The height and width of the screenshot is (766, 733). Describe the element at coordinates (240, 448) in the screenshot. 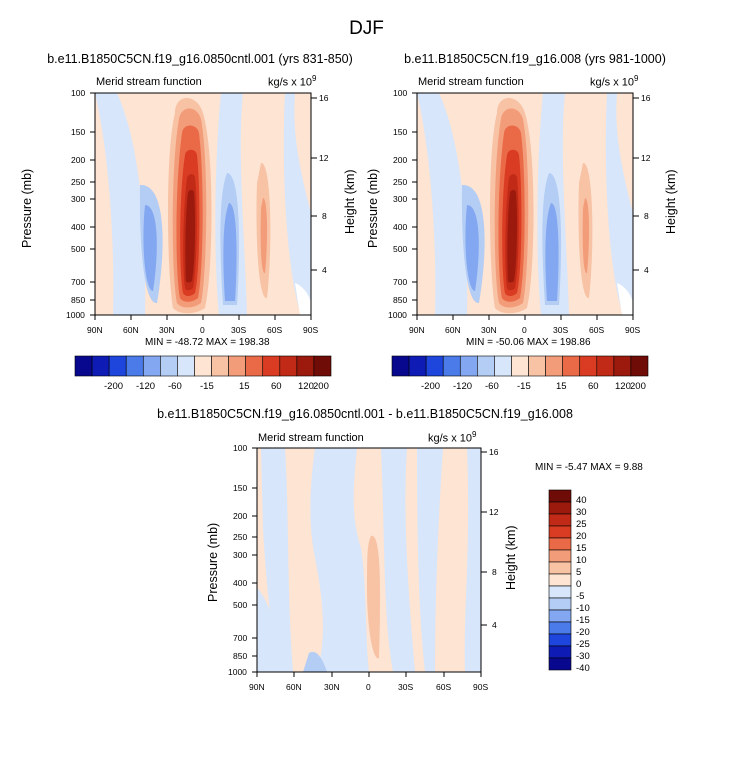

I see `panel-3-ytick: 100` at that location.